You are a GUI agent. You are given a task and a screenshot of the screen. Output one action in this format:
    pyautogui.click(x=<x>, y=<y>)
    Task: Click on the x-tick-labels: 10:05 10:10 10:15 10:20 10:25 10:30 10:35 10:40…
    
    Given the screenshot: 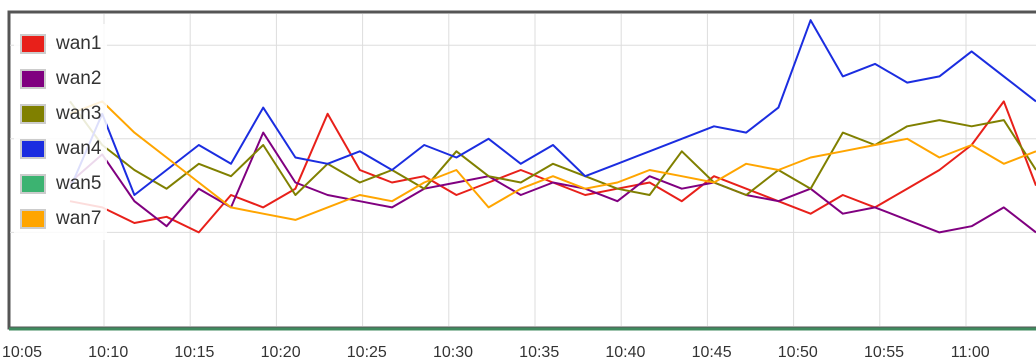 What is the action you would take?
    pyautogui.click(x=496, y=352)
    